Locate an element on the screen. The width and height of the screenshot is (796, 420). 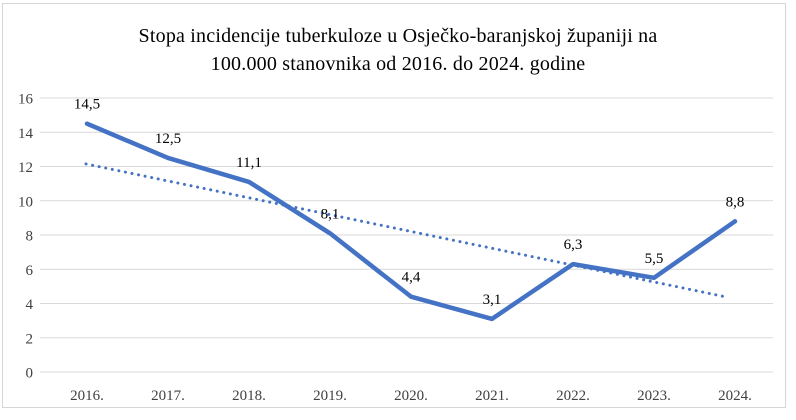
y-axis-tick-label: 8 is located at coordinates (30, 237).